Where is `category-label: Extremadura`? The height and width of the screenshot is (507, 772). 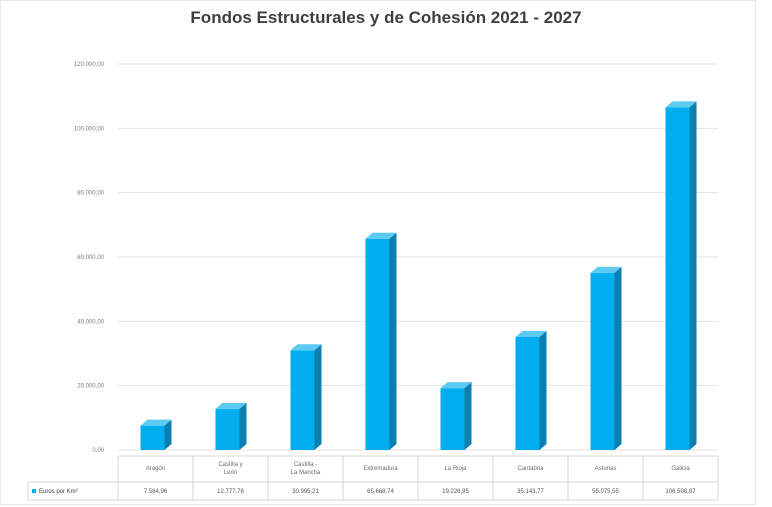
category-label: Extremadura is located at coordinates (380, 469).